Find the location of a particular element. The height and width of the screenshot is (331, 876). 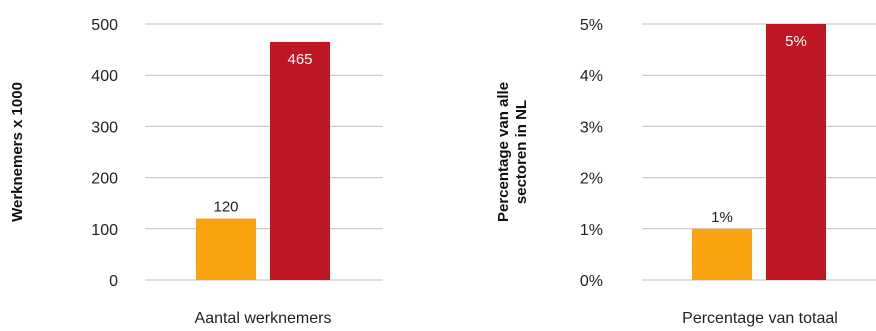

y-tick-label: 0% is located at coordinates (591, 281).